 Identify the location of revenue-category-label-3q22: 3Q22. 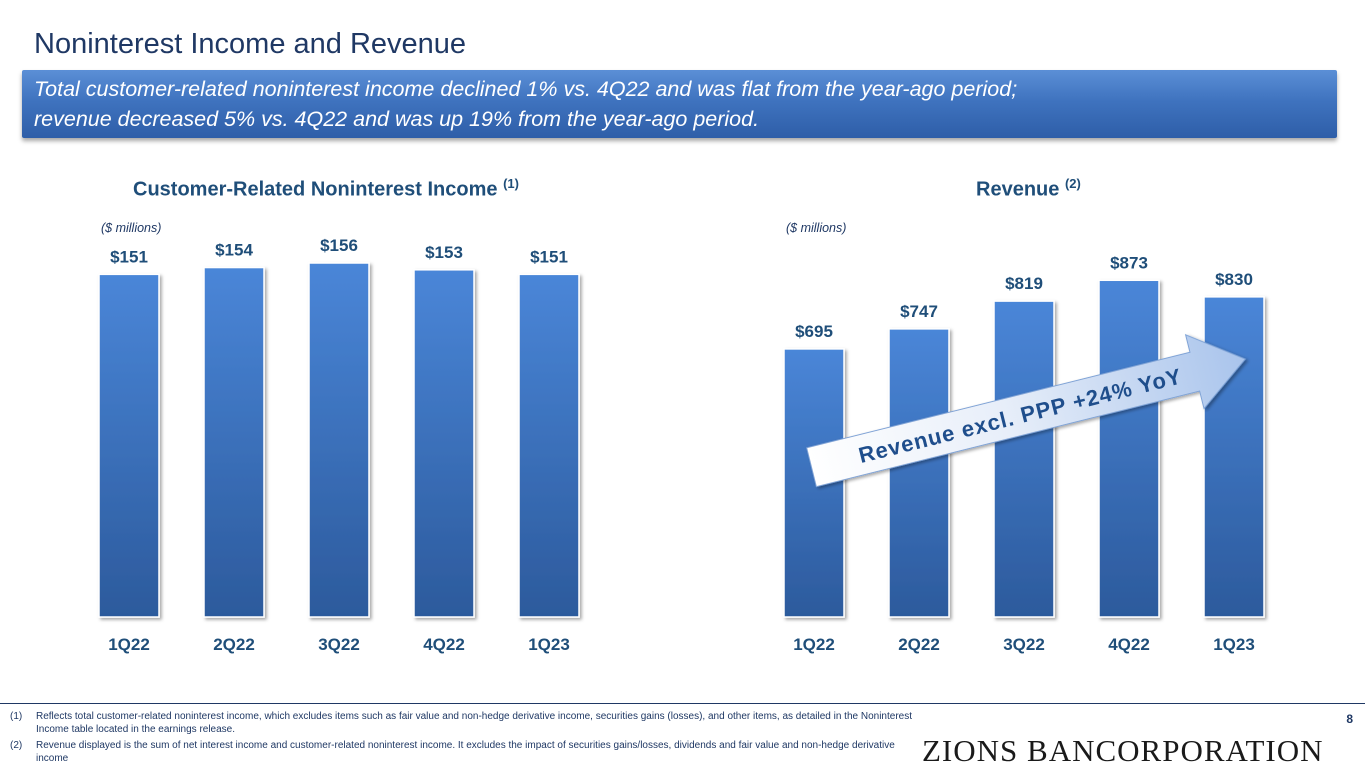
(1024, 644).